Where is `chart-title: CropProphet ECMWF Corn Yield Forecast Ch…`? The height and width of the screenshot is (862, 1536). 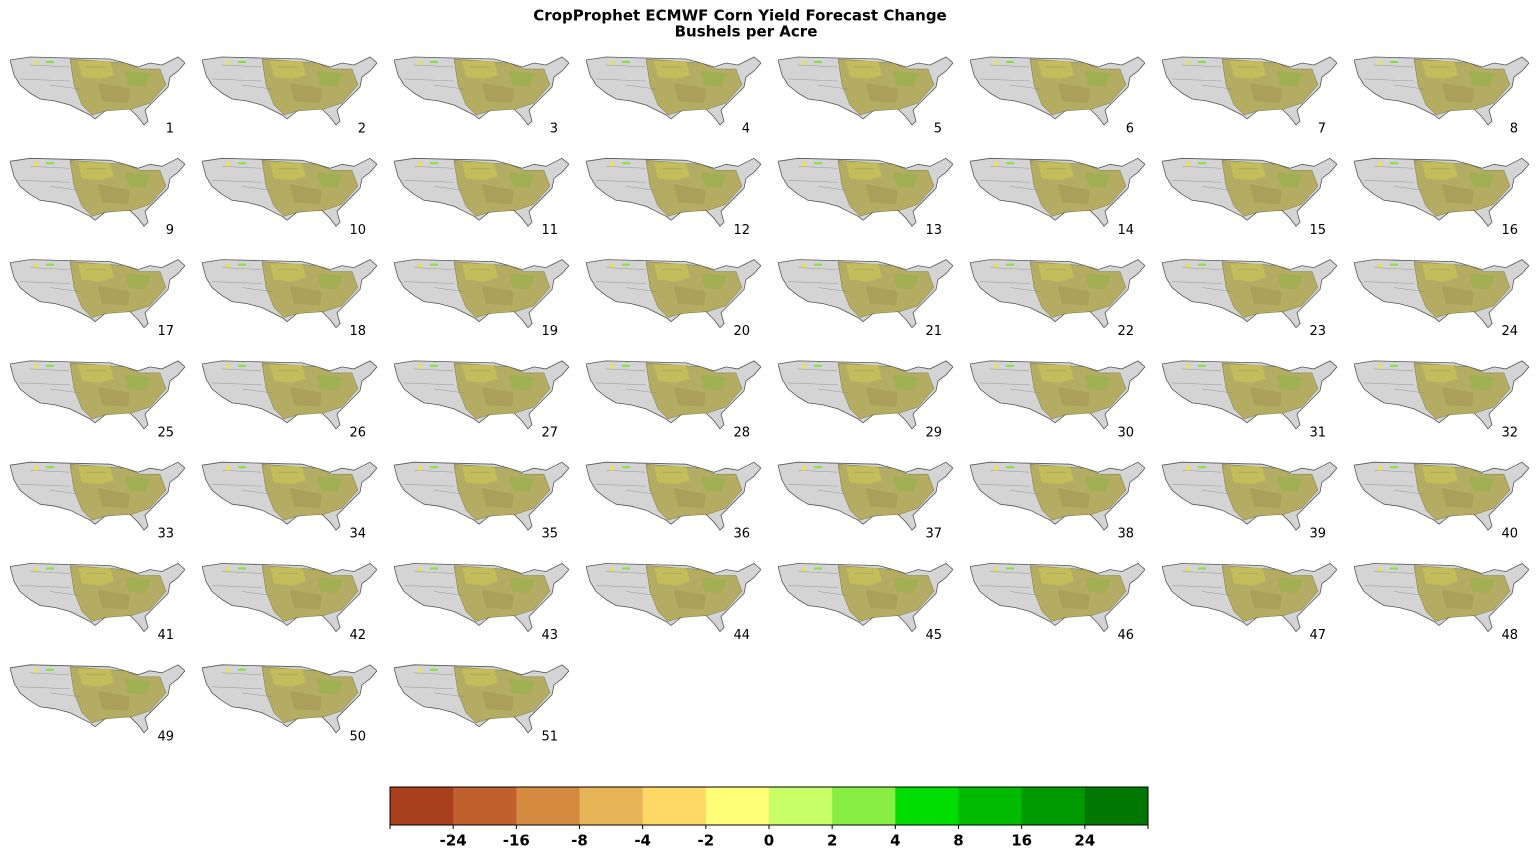 chart-title: CropProphet ECMWF Corn Yield Forecast Ch… is located at coordinates (739, 16).